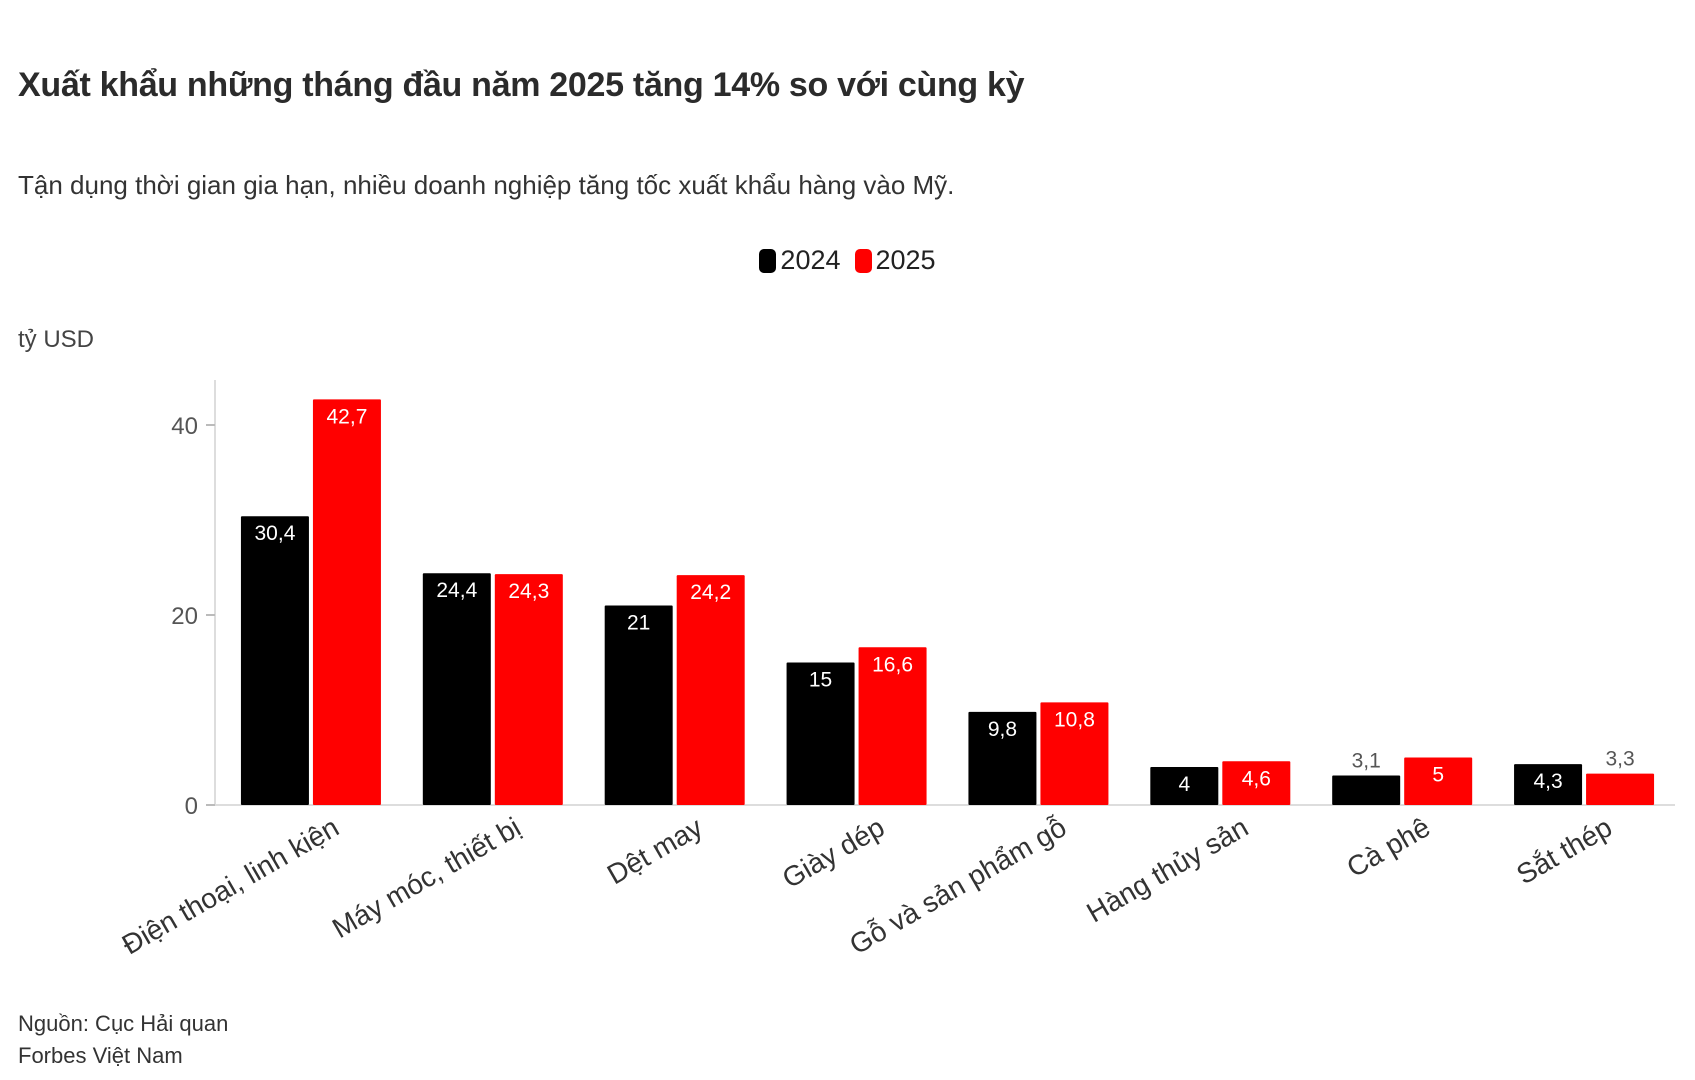 This screenshot has width=1695, height=1080. Describe the element at coordinates (275, 533) in the screenshot. I see `data-label: 30,4` at that location.